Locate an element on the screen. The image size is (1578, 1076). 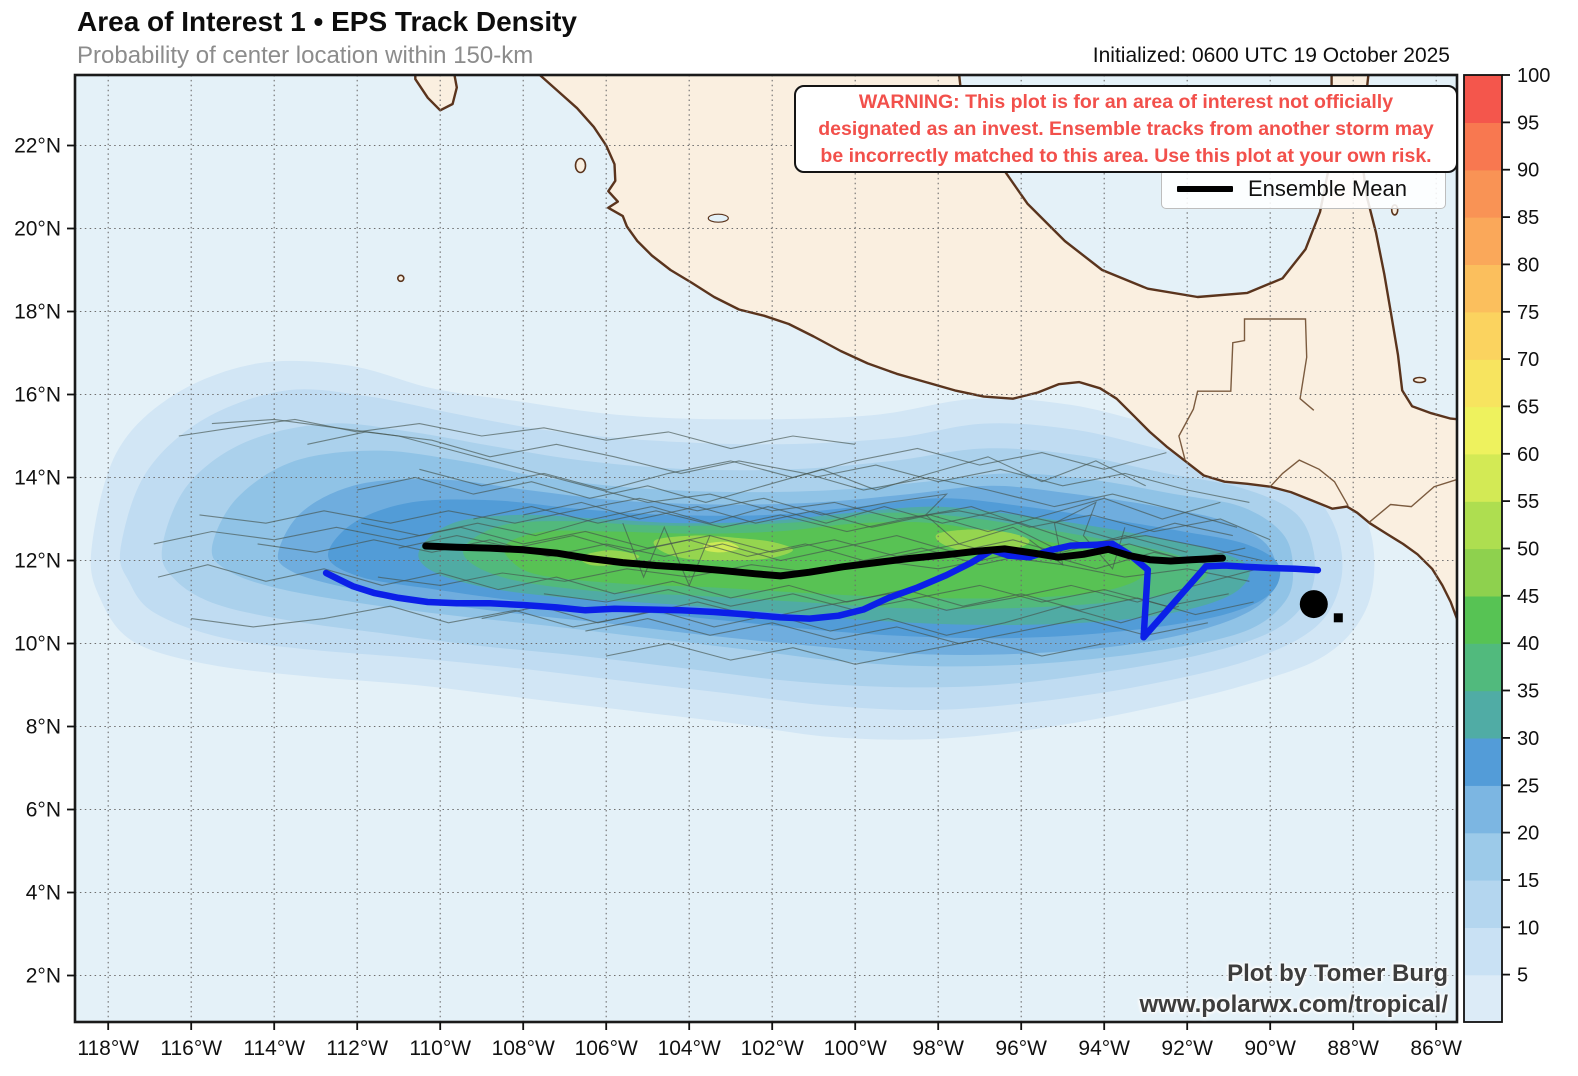
colorbar-label: 100 is located at coordinates (1533, 76).